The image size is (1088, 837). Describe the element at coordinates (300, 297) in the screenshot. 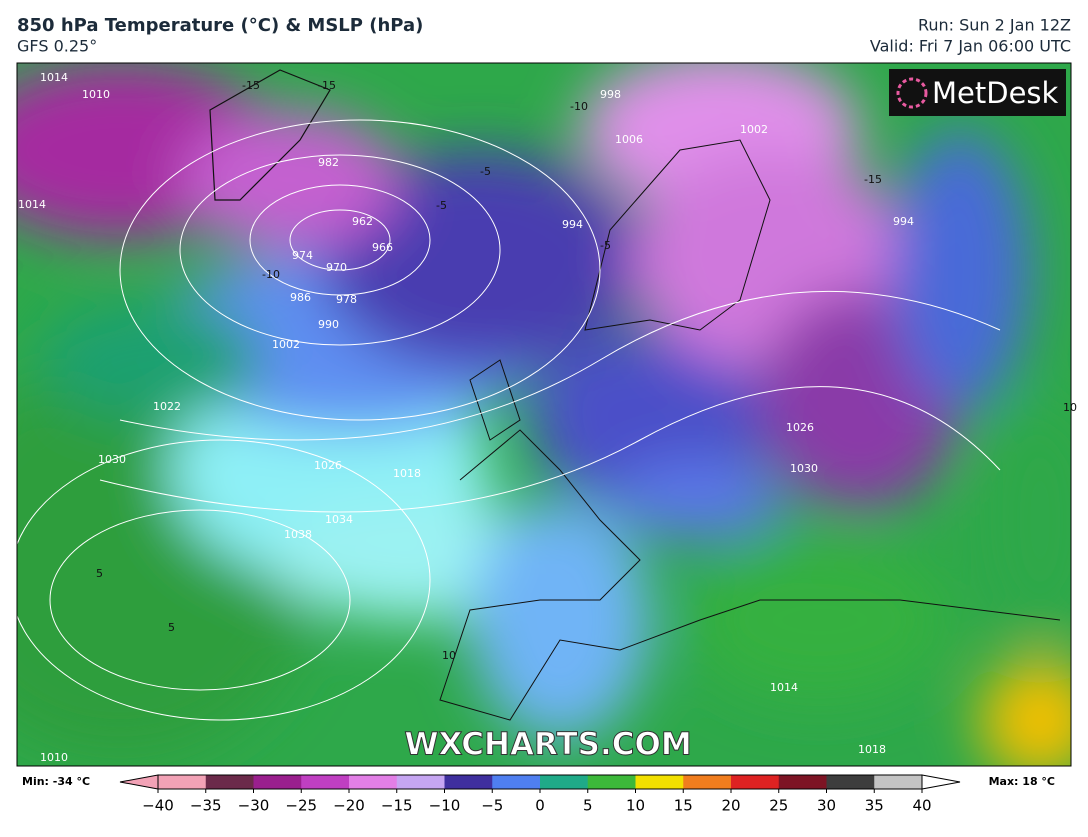

I see `isobar-label: 986` at that location.